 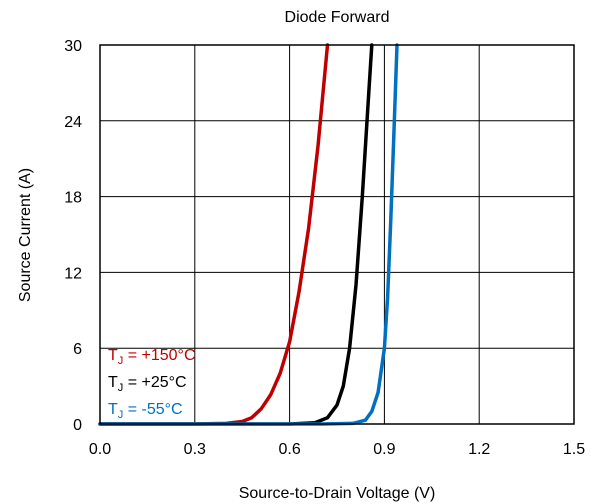 I want to click on y-axis-label: Source Current (A), so click(x=25, y=235).